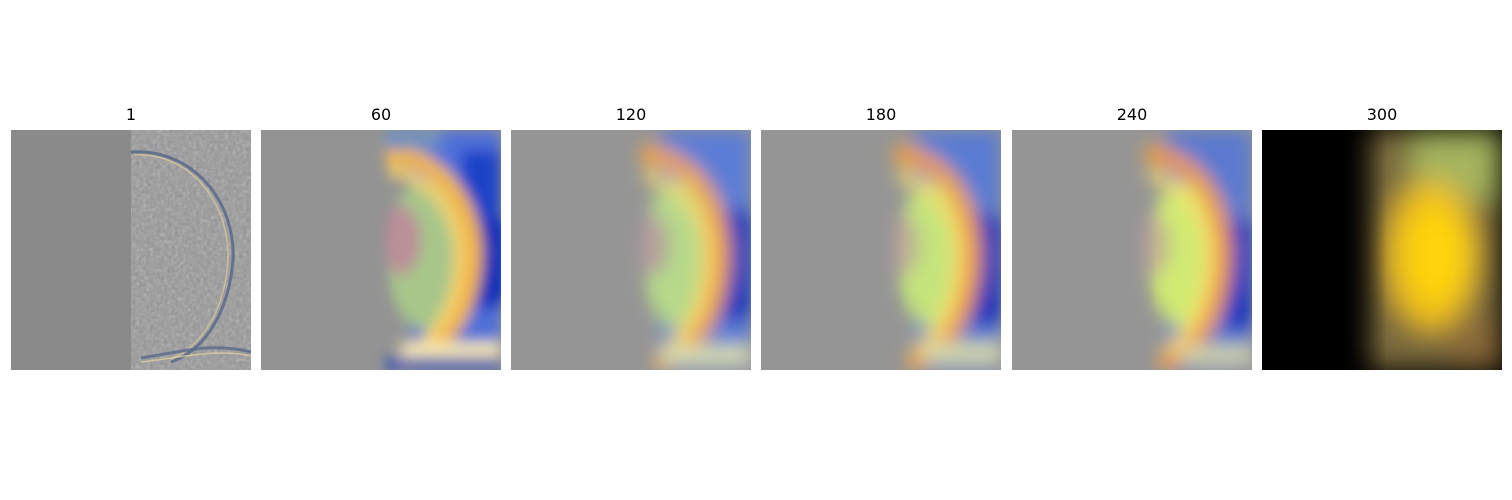 The height and width of the screenshot is (500, 1512). I want to click on panel-title: 300, so click(1382, 114).